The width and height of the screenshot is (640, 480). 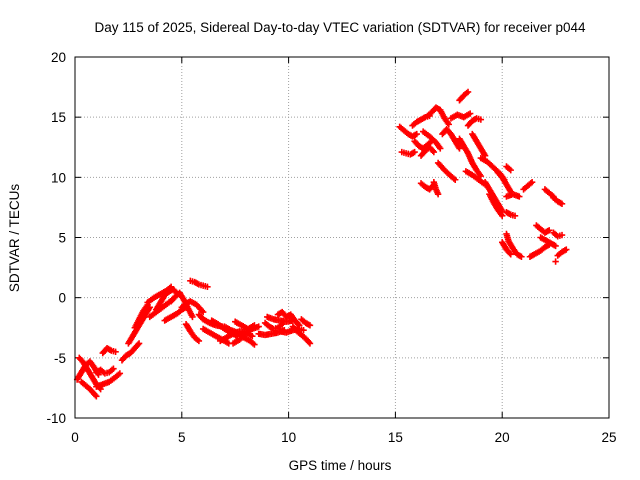 What do you see at coordinates (14, 238) in the screenshot?
I see `y-axis-label: SDTVAR / TECUs` at bounding box center [14, 238].